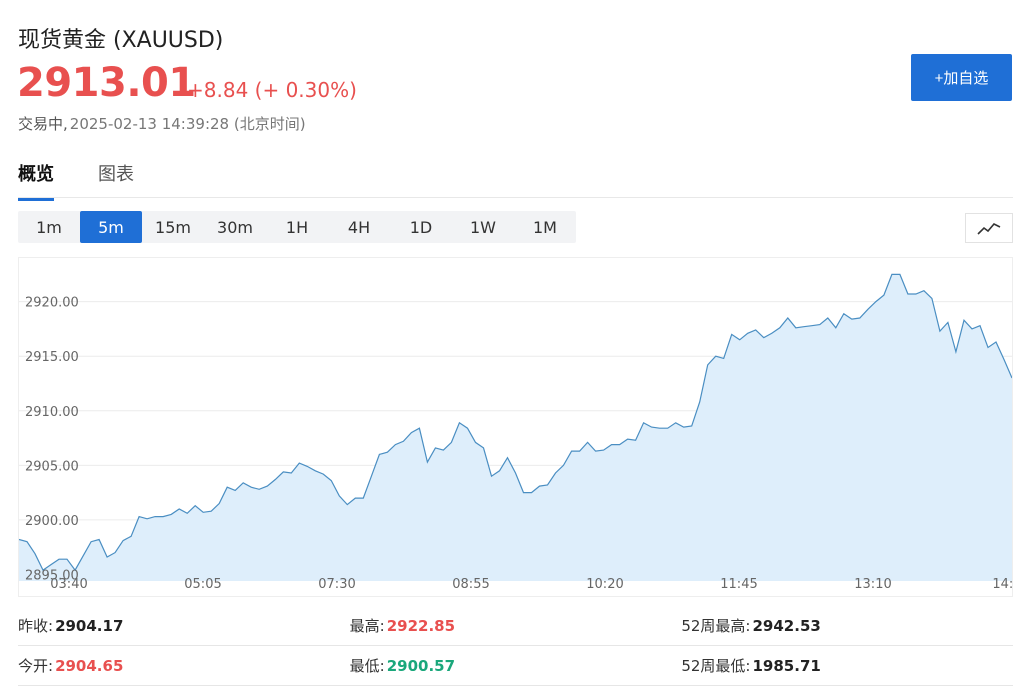 Image resolution: width=1023 pixels, height=699 pixels. I want to click on page-title: 现货黄金 (XAUUSD), so click(121, 40).